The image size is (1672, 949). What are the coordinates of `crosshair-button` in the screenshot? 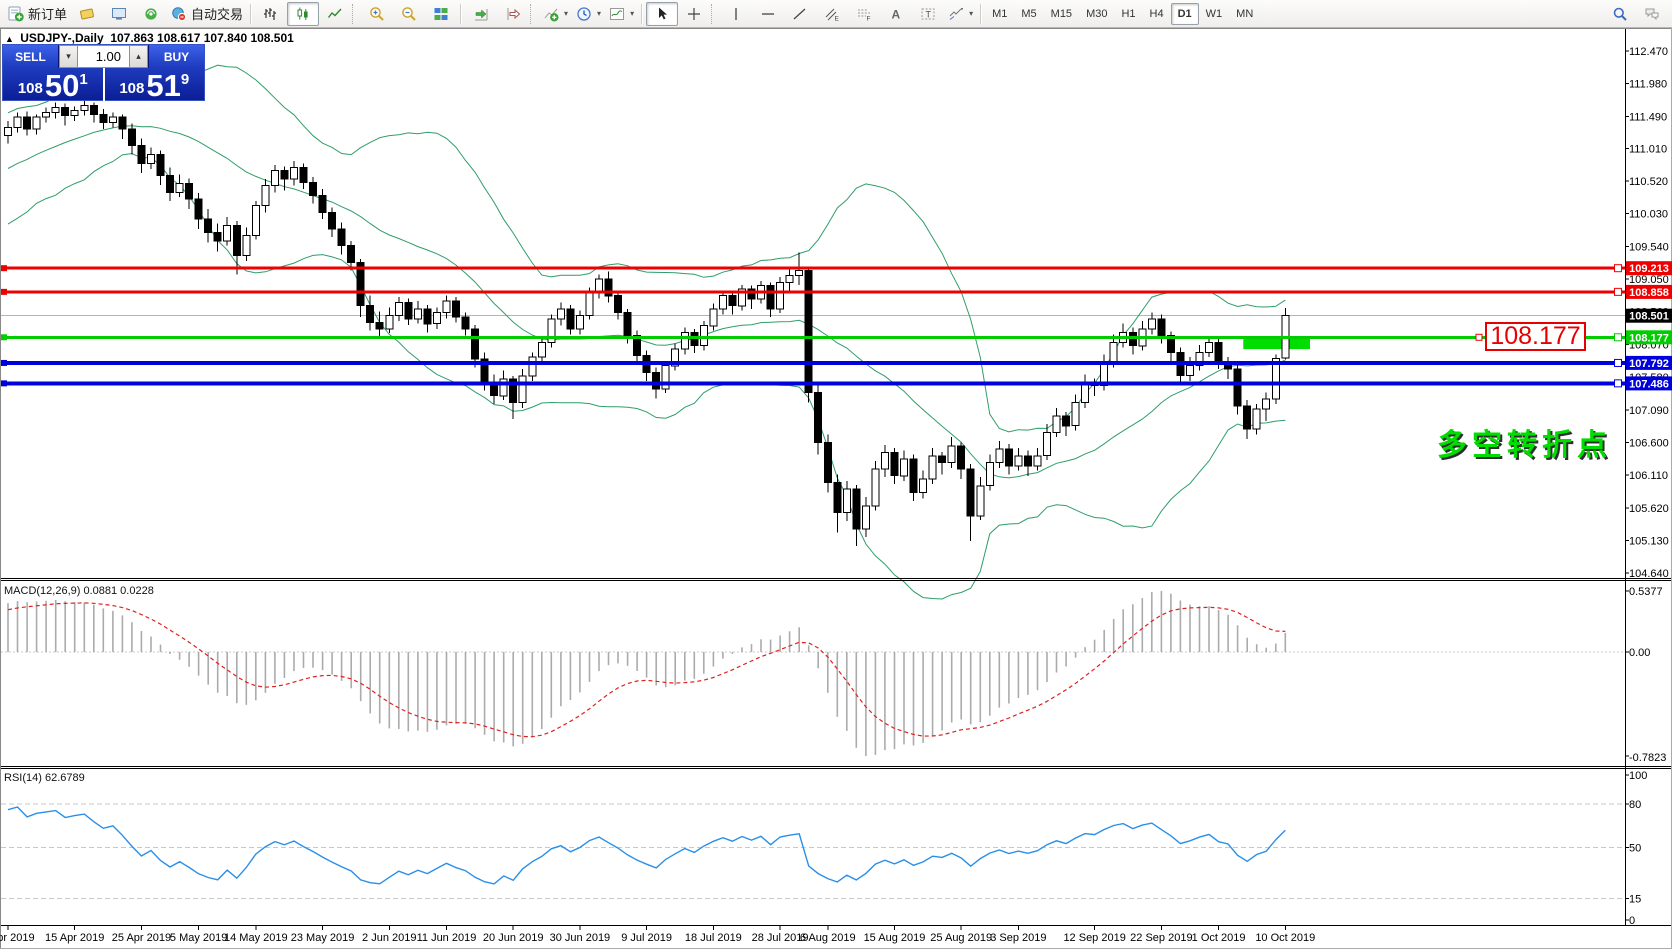 It's located at (694, 14).